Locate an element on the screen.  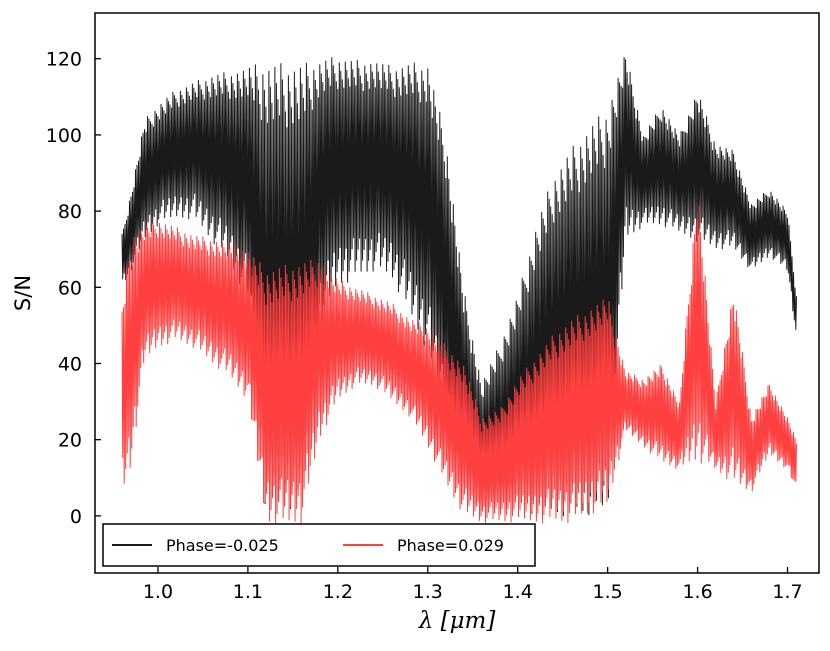
x-tick-label: 1.0 is located at coordinates (158, 592).